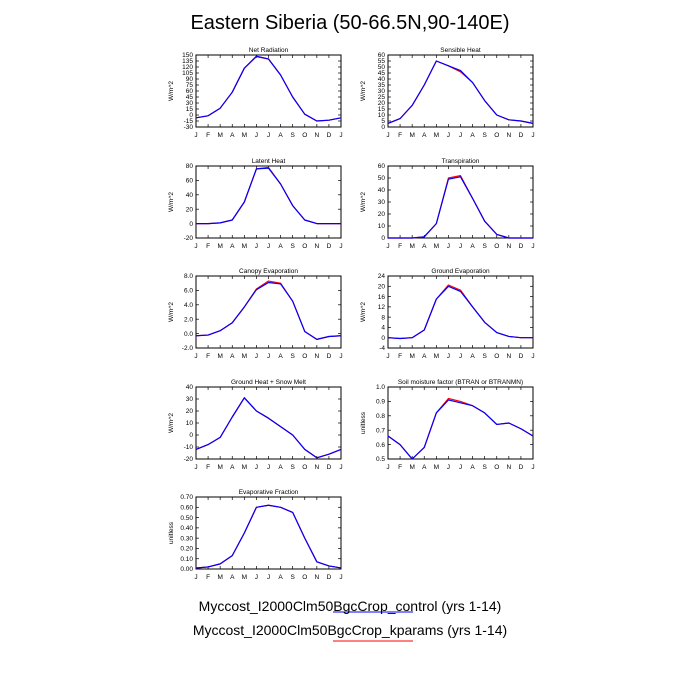 The image size is (700, 700). I want to click on y-tick-label: 0.50, so click(186, 518).